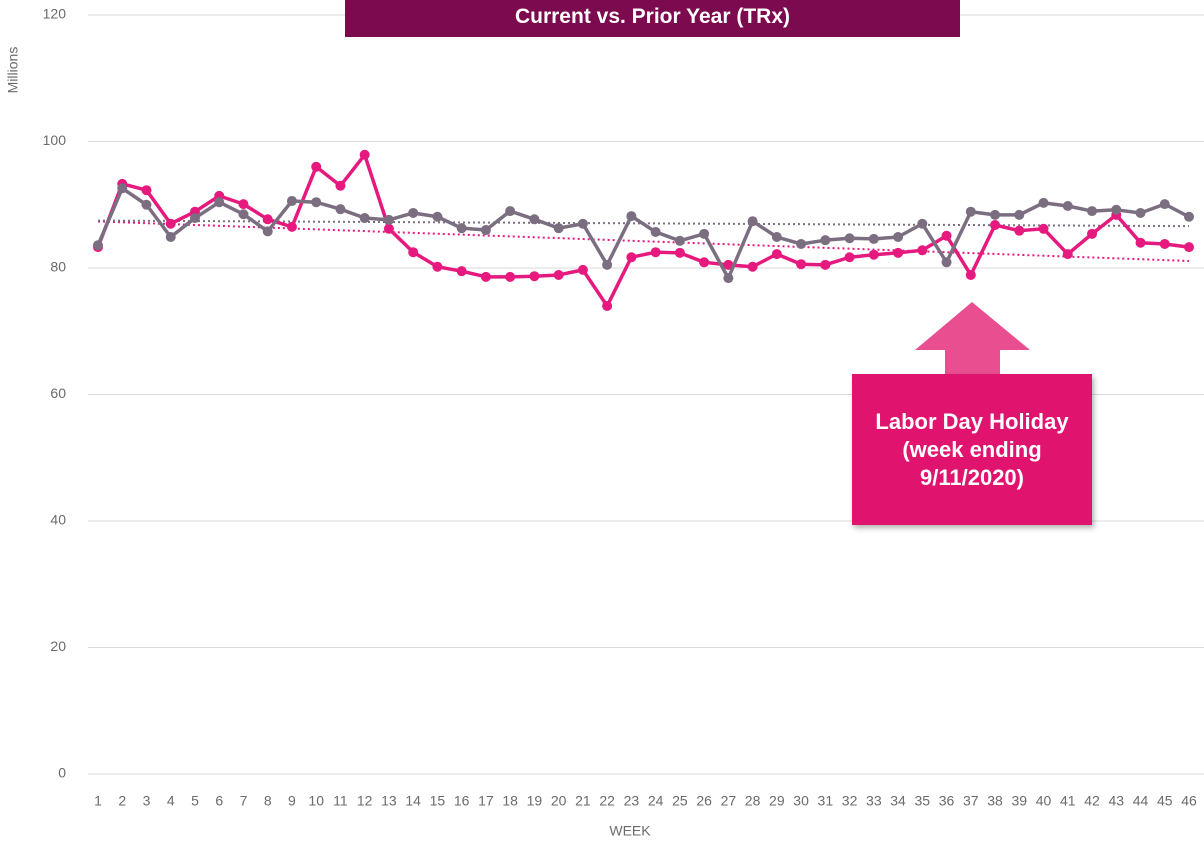  What do you see at coordinates (652, 18) in the screenshot?
I see `chart-title: Current vs. Prior Year (TRx)` at bounding box center [652, 18].